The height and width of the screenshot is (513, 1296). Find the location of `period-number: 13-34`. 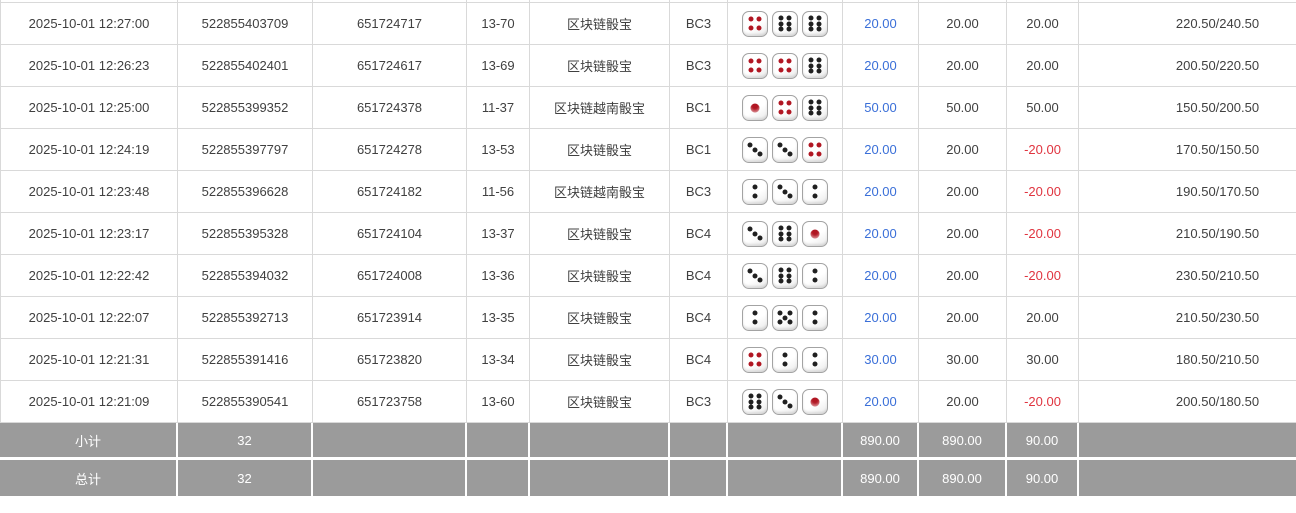

period-number: 13-34 is located at coordinates (498, 359).